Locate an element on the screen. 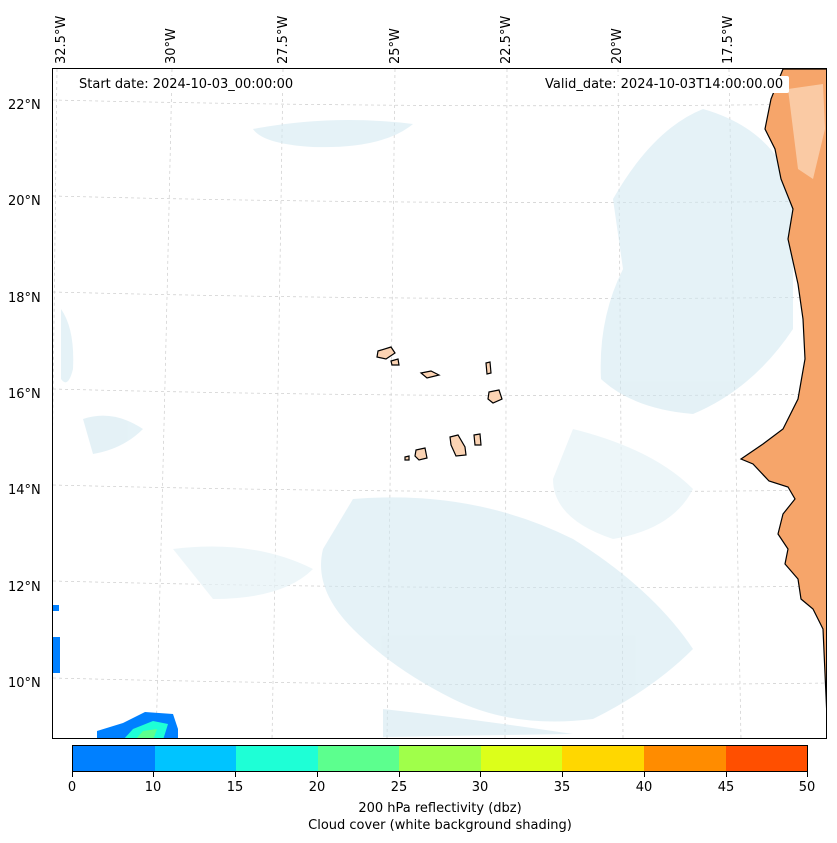 The width and height of the screenshot is (837, 843). island-sao-vicente is located at coordinates (395, 362).